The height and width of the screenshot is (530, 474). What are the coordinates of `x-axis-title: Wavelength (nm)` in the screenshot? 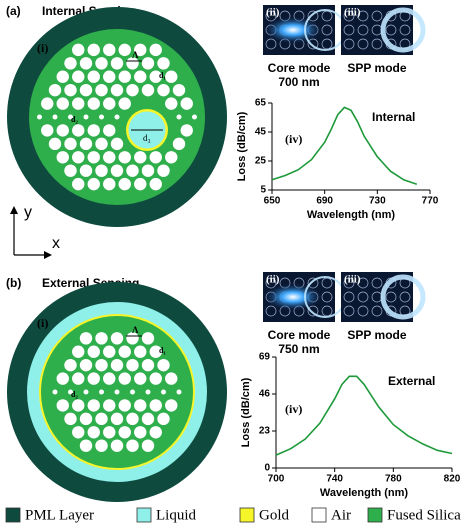 It's located at (364, 493).